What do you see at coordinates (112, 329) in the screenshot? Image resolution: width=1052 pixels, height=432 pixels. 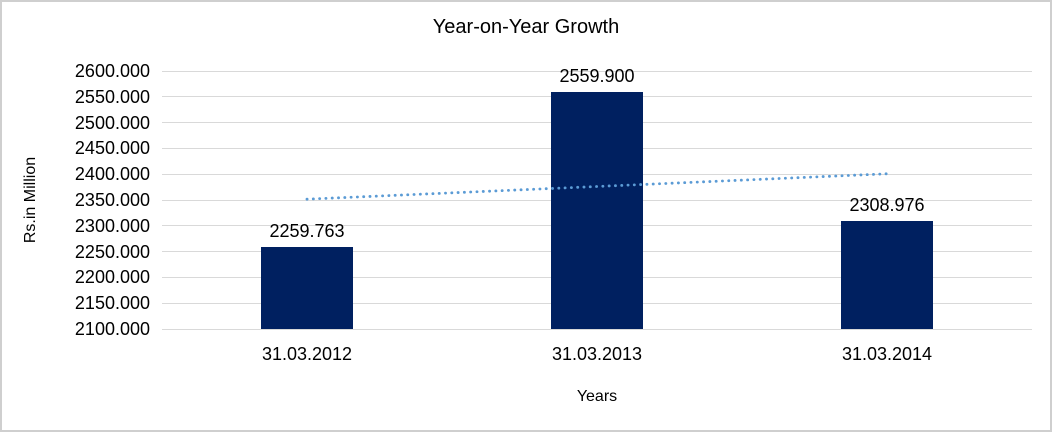 I see `y-tick-label: 2100.000` at bounding box center [112, 329].